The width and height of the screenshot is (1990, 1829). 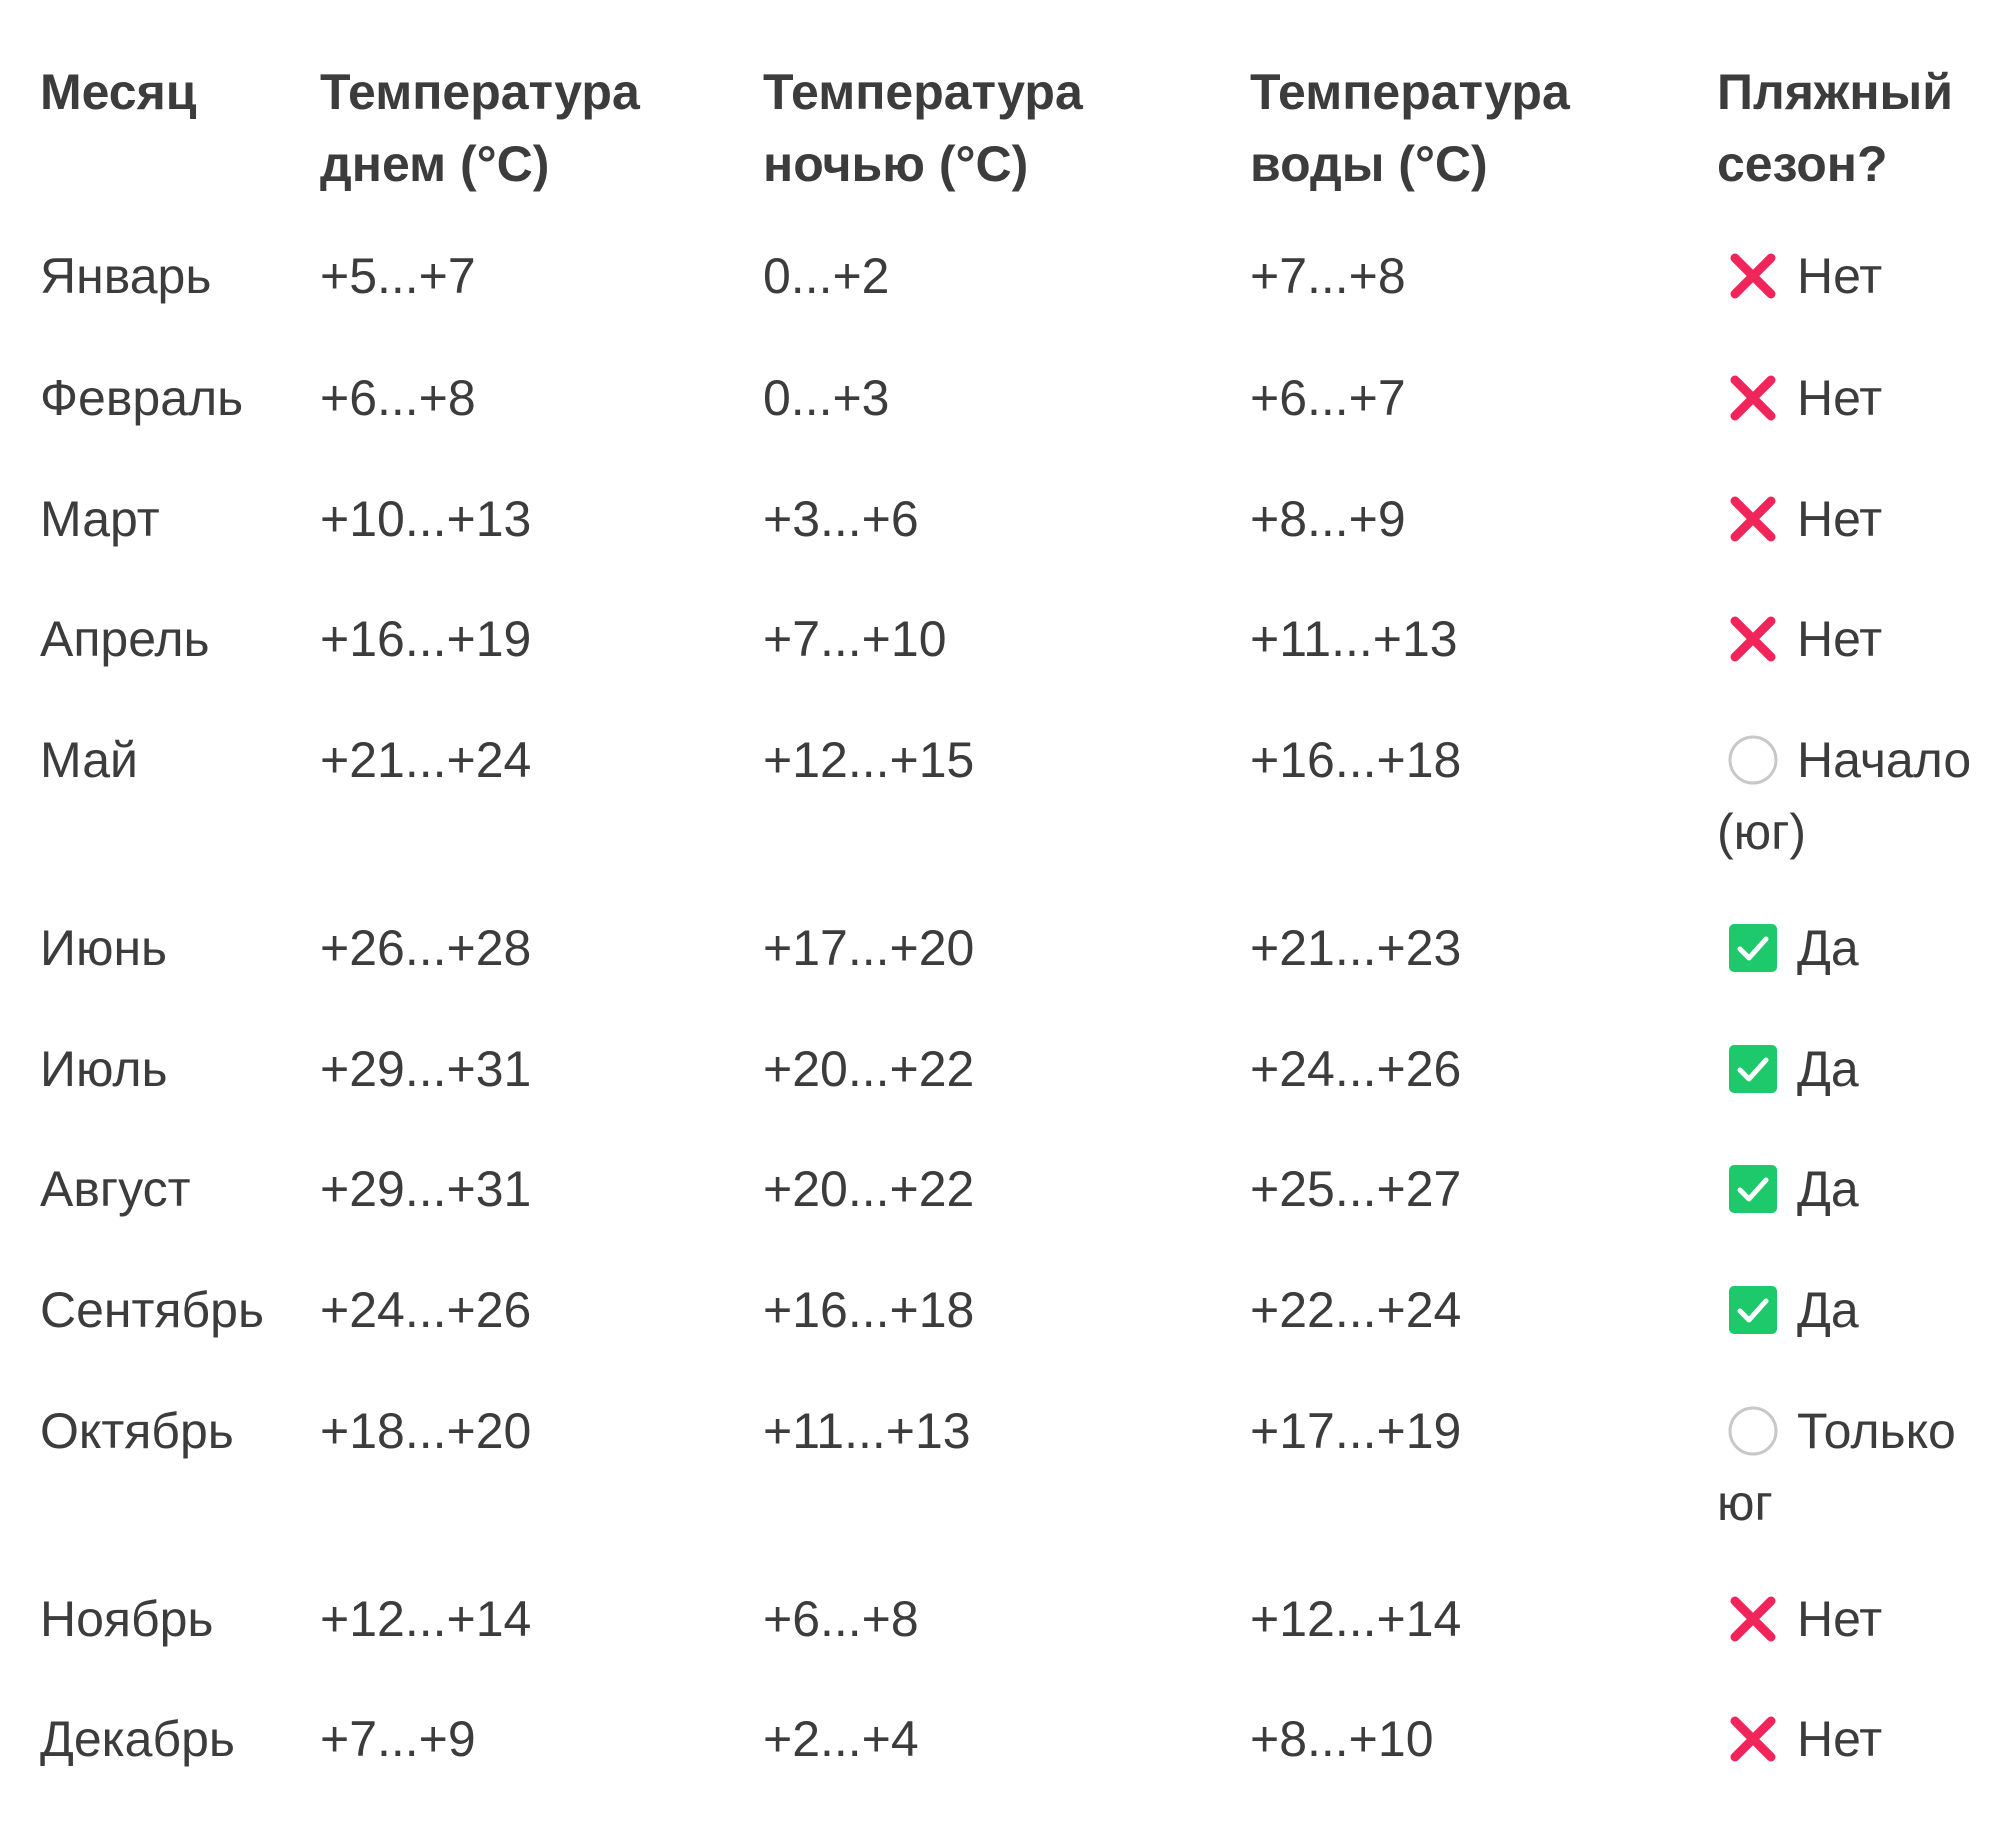 I want to click on cell-water-temp: +22...+24, so click(x=1356, y=1310).